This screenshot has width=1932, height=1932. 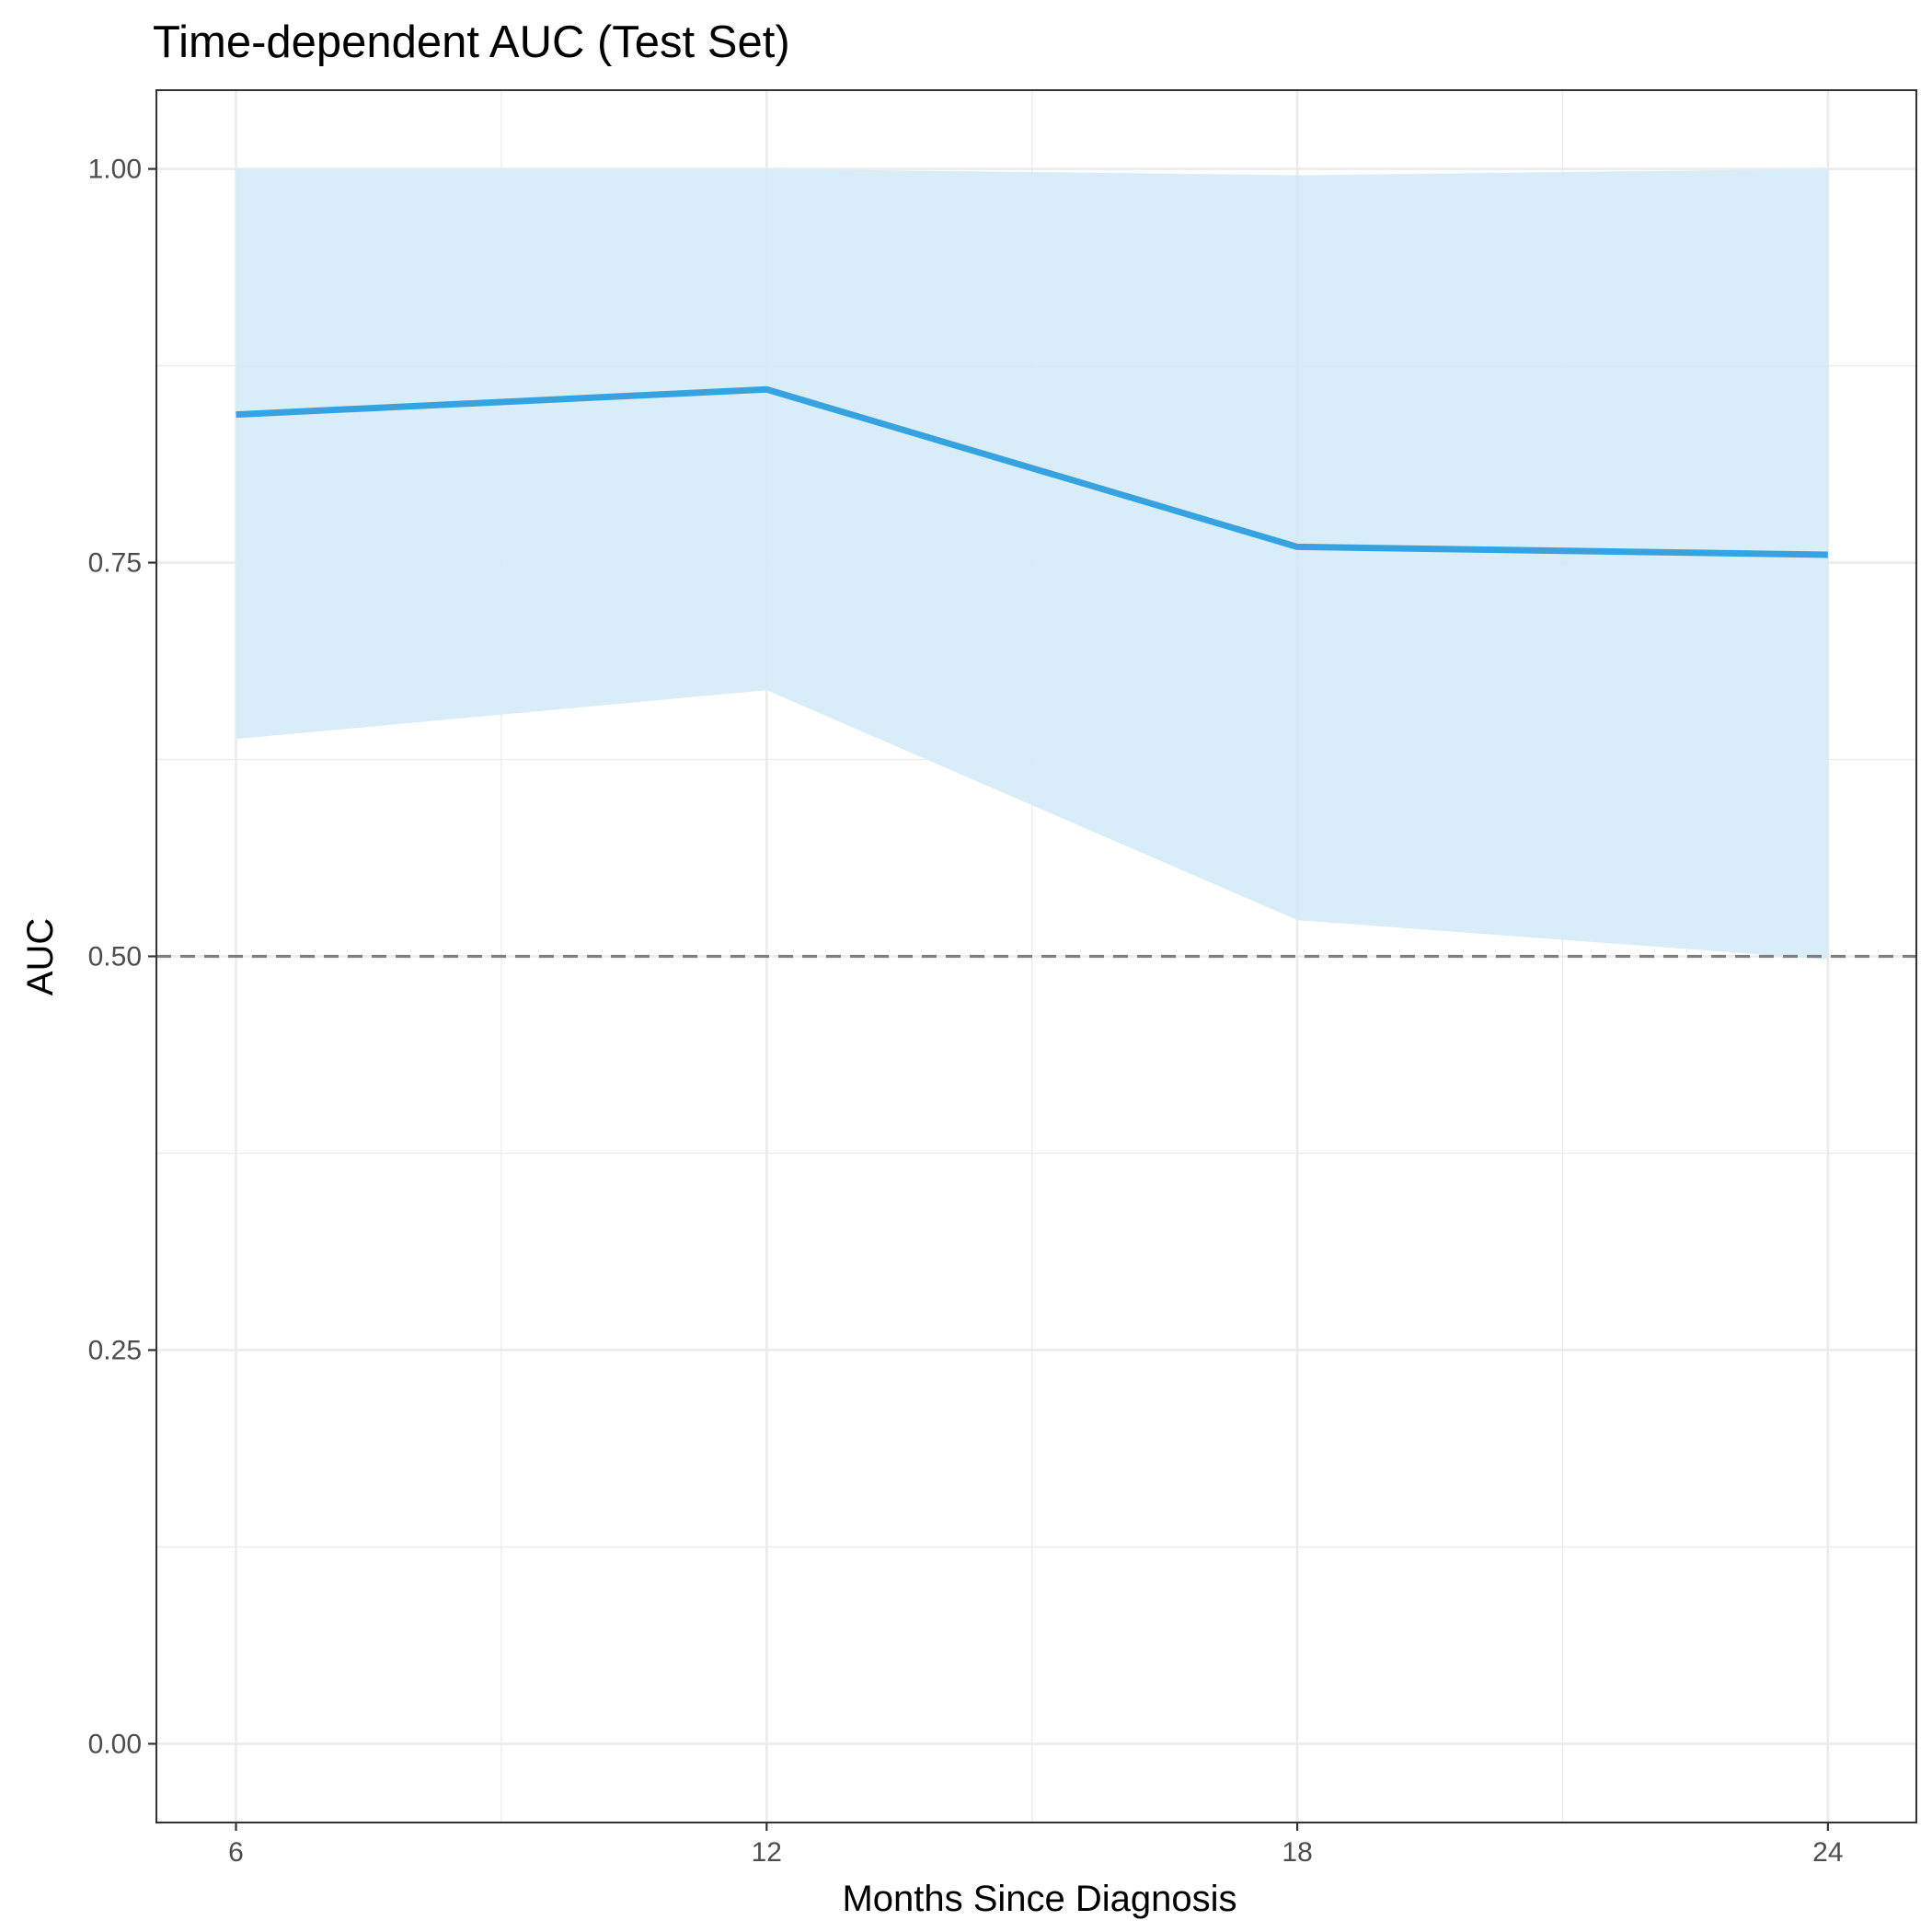 What do you see at coordinates (115, 170) in the screenshot?
I see `y-tick-label: 1.00` at bounding box center [115, 170].